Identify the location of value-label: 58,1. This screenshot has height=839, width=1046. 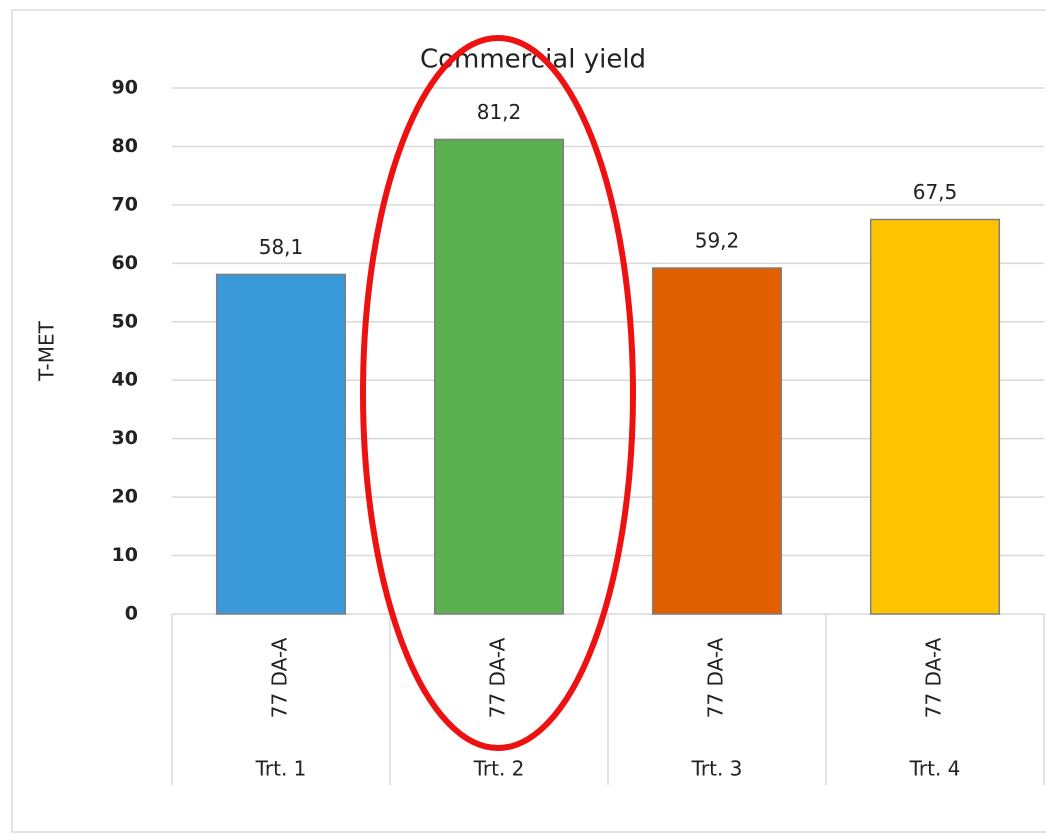
(281, 247).